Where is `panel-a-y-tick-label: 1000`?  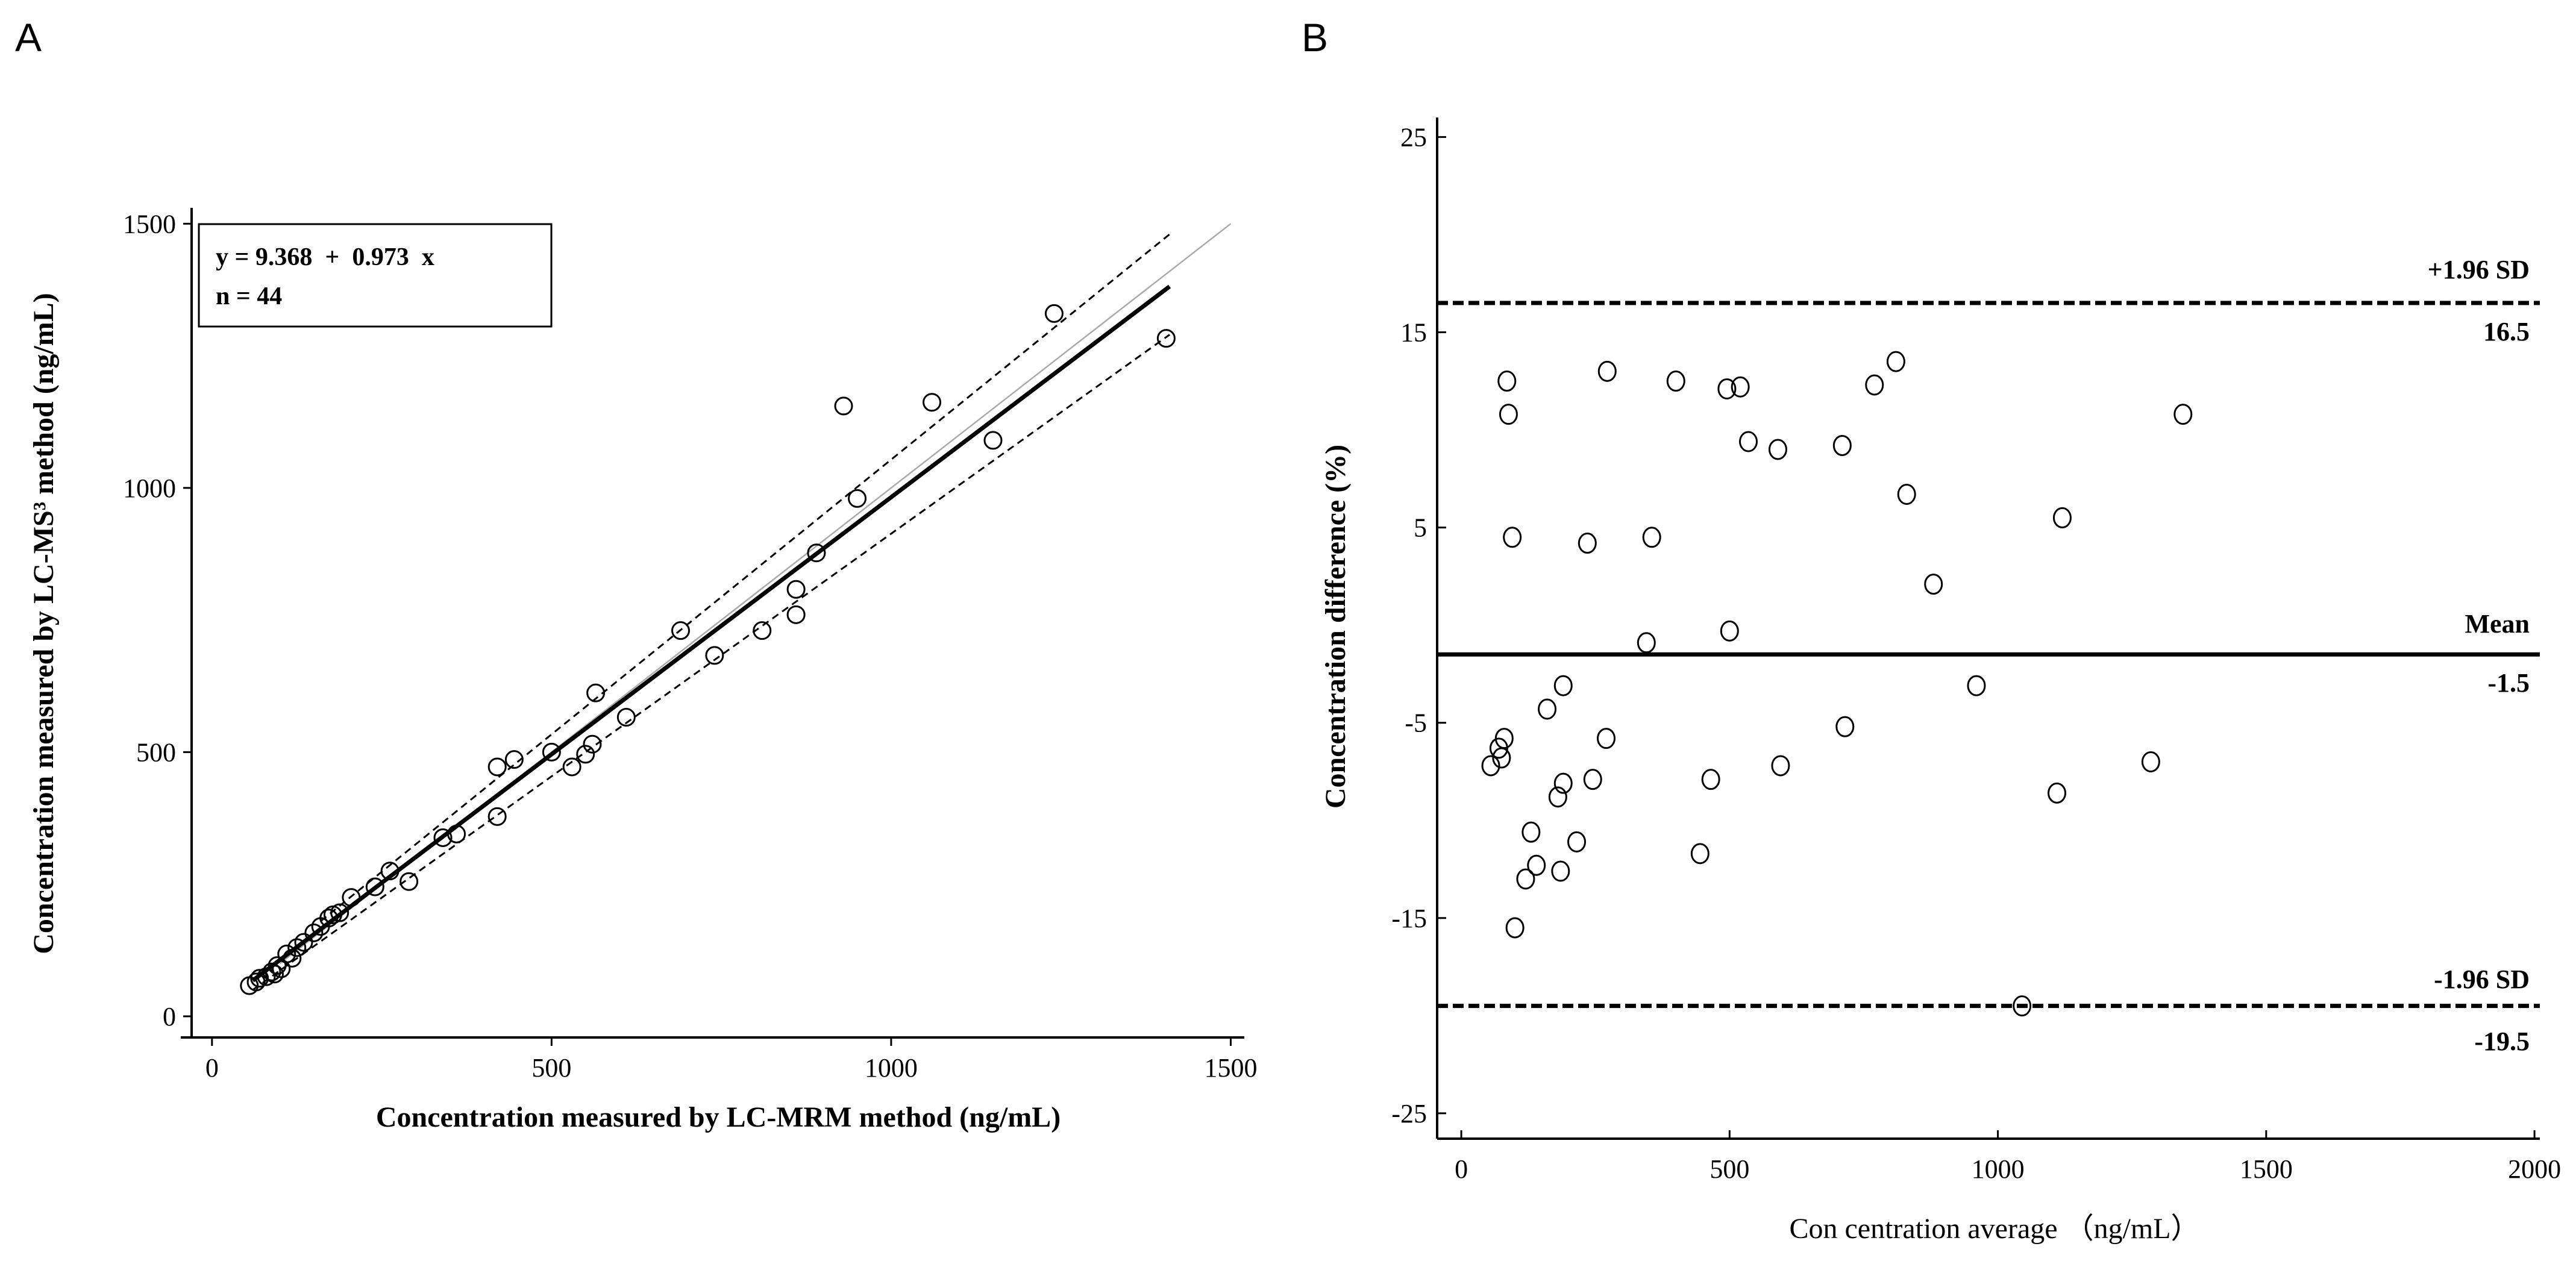
panel-a-y-tick-label: 1000 is located at coordinates (149, 488).